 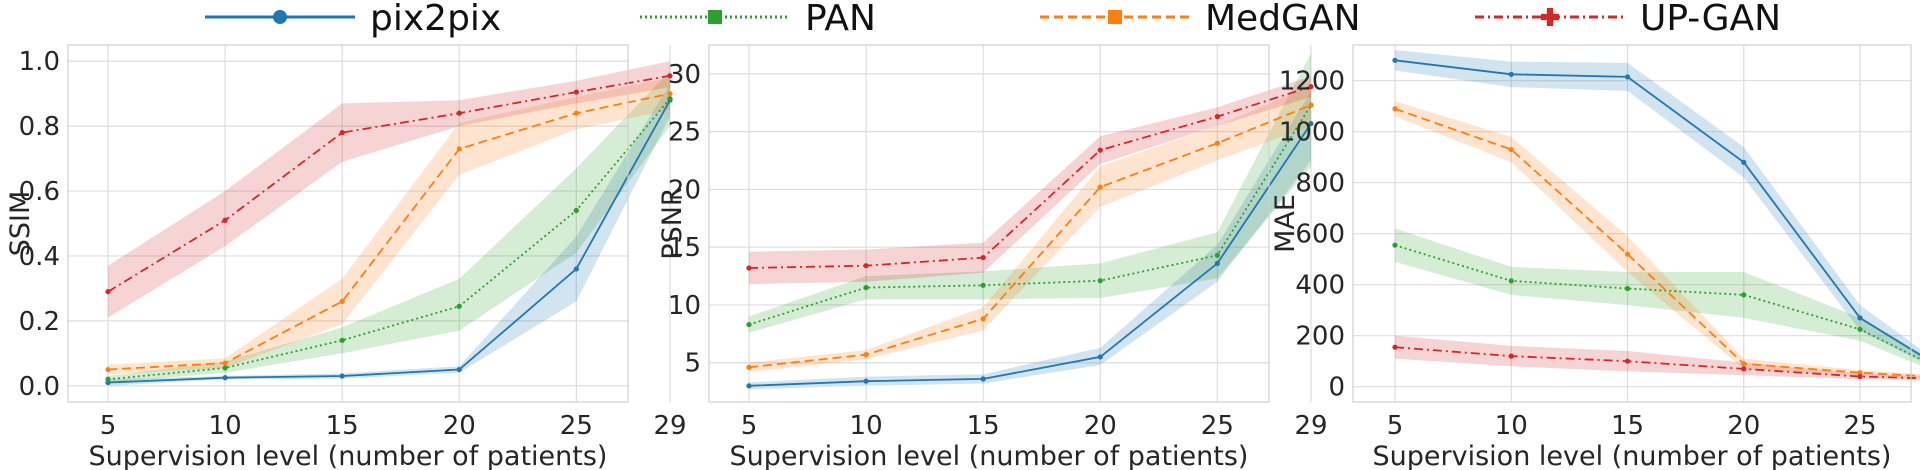 I want to click on x-tick-label: 15, so click(x=983, y=426).